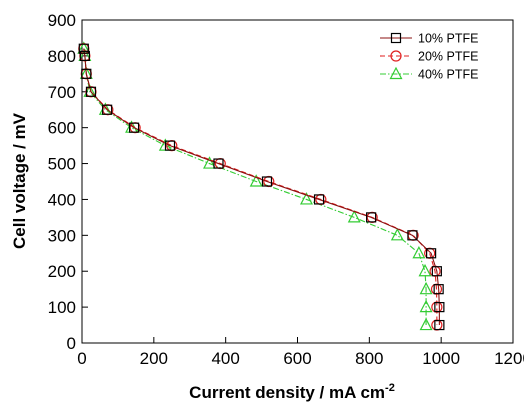  I want to click on legend-label: 40% PTFE, so click(448, 75).